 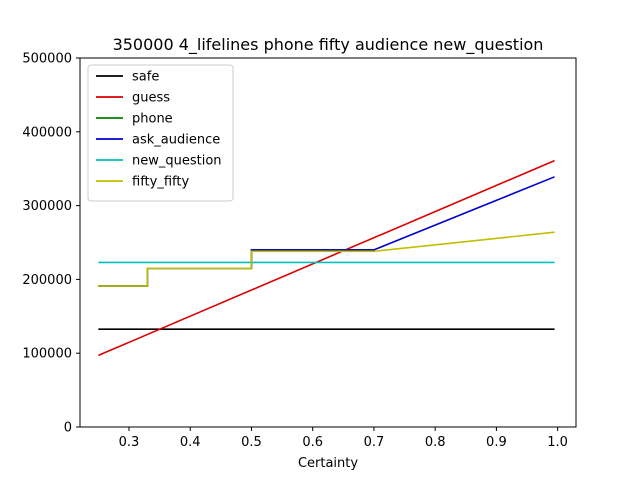 I want to click on x-axis: 0.3 0.4 0.5 0.6 0.7 0.8 0.9 1.0, so click(x=343, y=438).